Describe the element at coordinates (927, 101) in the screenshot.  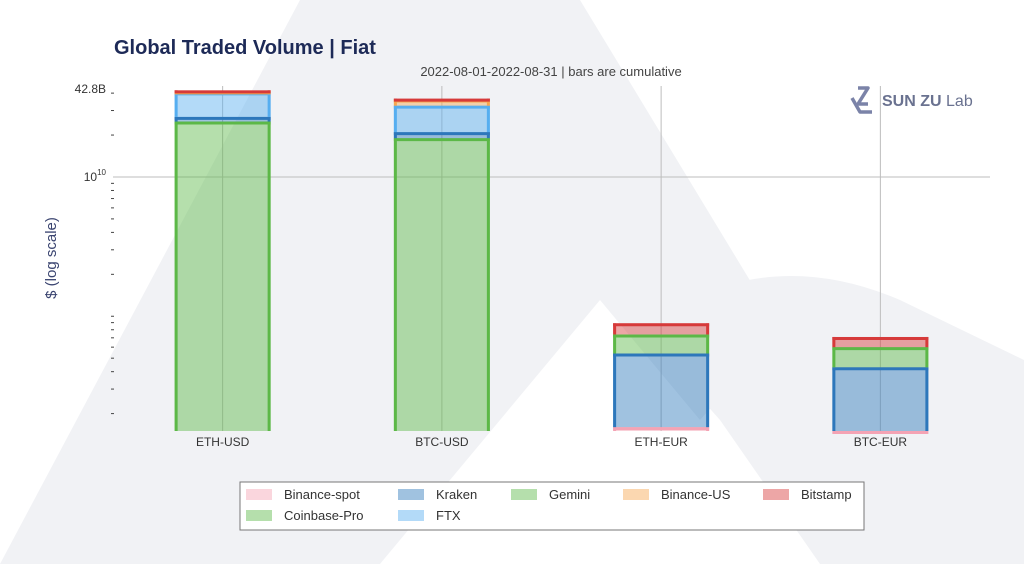
I see `brand-name: SUN ZU Lab` at that location.